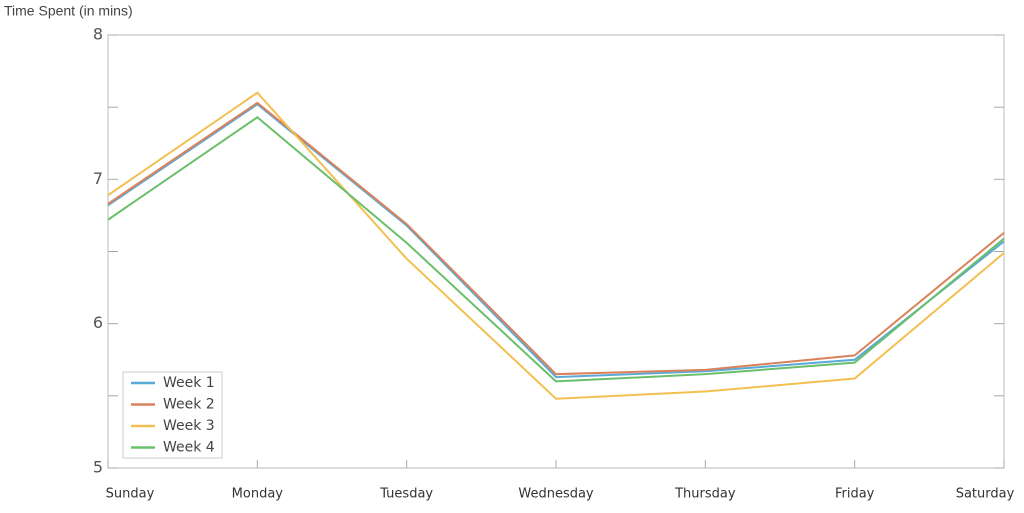 This screenshot has width=1024, height=513. What do you see at coordinates (172, 415) in the screenshot?
I see `legend-box` at bounding box center [172, 415].